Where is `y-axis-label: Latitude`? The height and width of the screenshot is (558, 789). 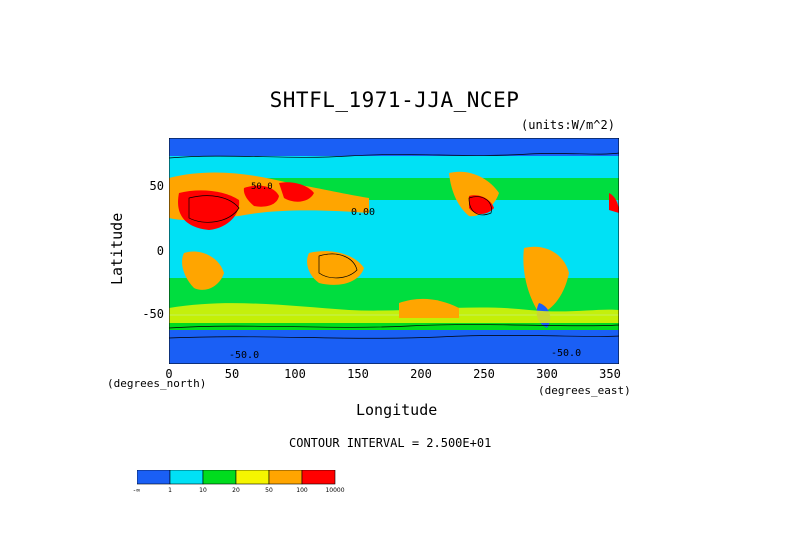 y-axis-label: Latitude is located at coordinates (117, 248).